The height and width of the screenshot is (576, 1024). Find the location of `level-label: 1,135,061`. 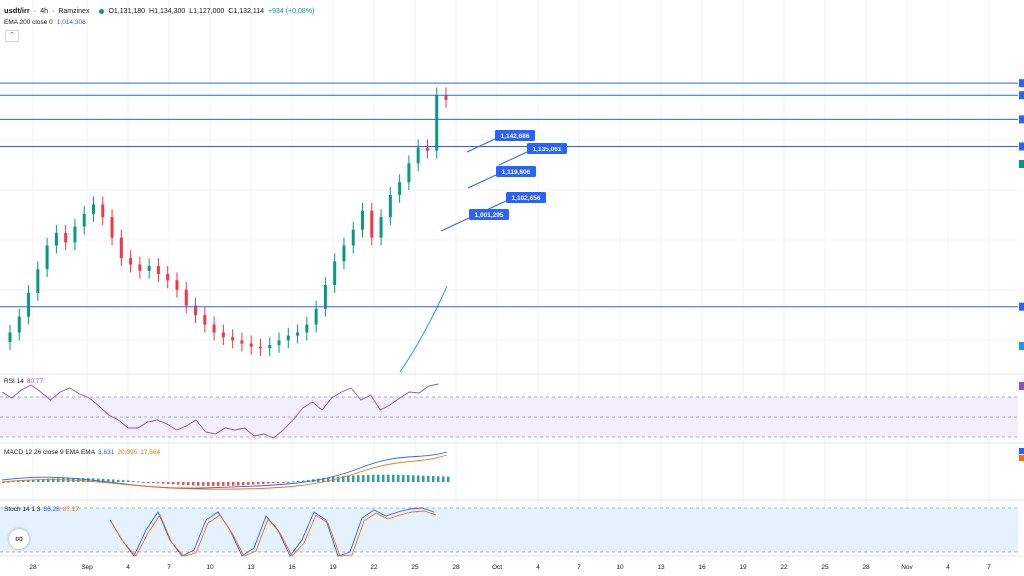

level-label: 1,135,061 is located at coordinates (547, 149).